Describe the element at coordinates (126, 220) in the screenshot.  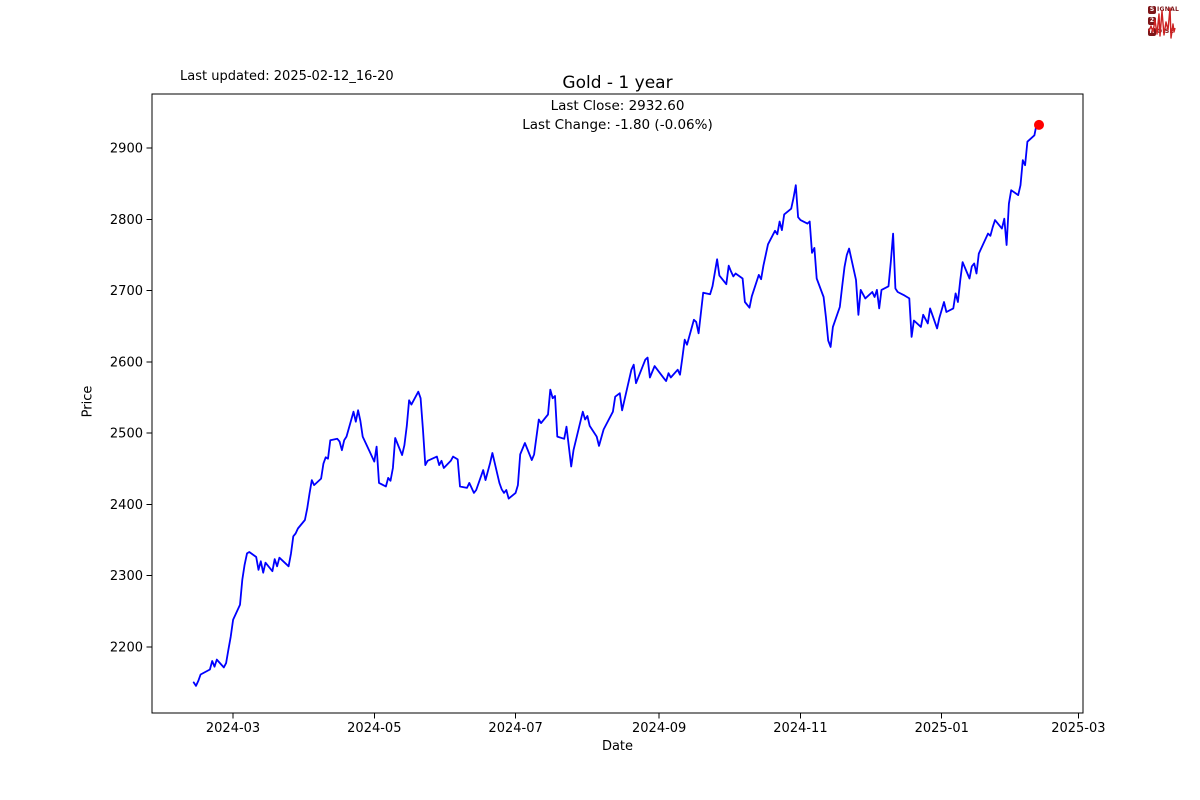
I see `y-tick-label: 2800` at that location.